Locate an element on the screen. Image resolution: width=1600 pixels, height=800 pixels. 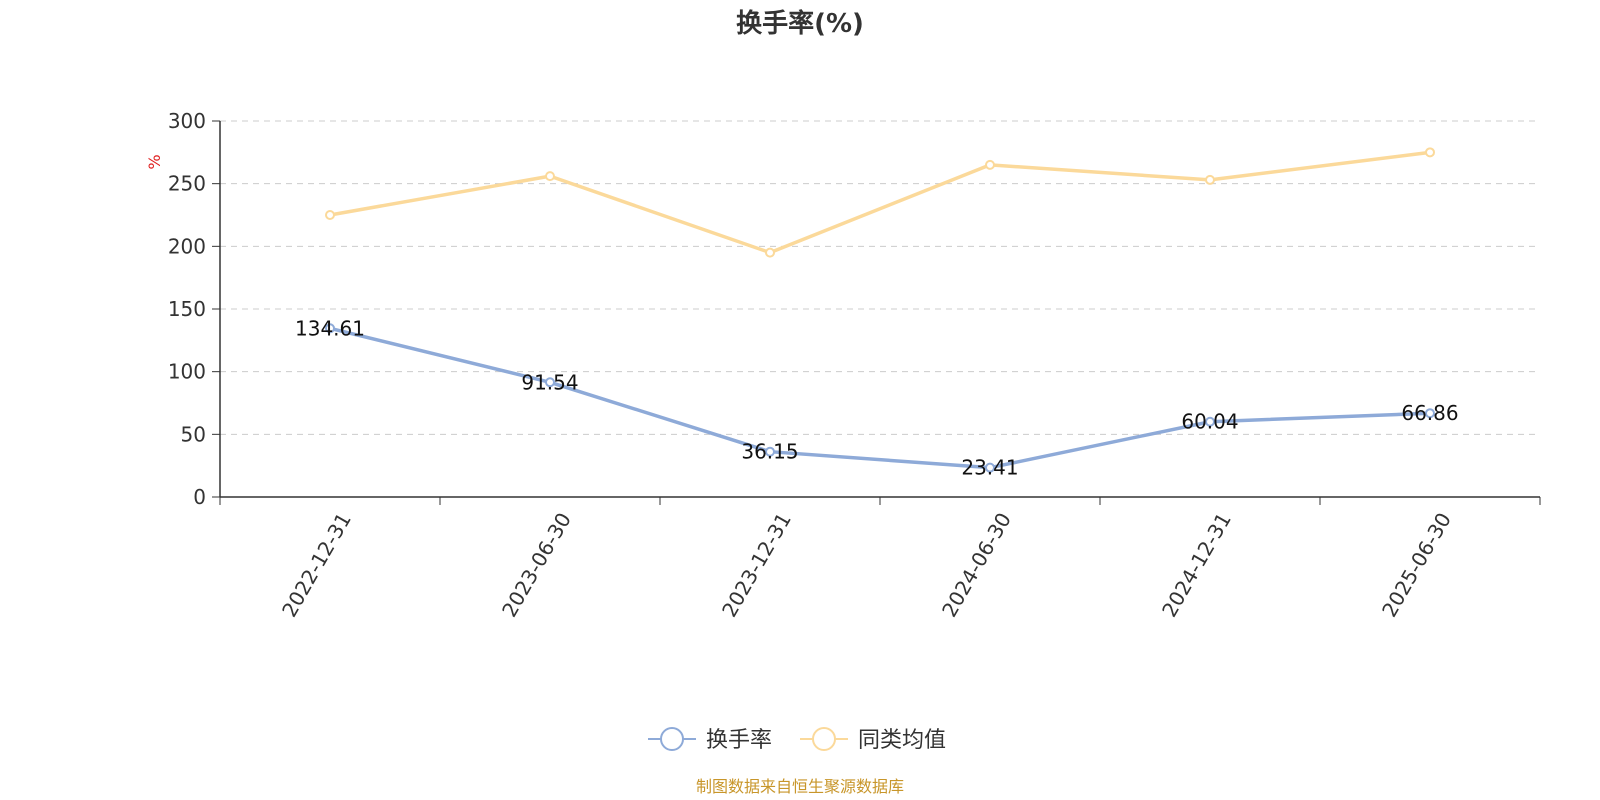
y-axis-unit: % is located at coordinates (154, 161).